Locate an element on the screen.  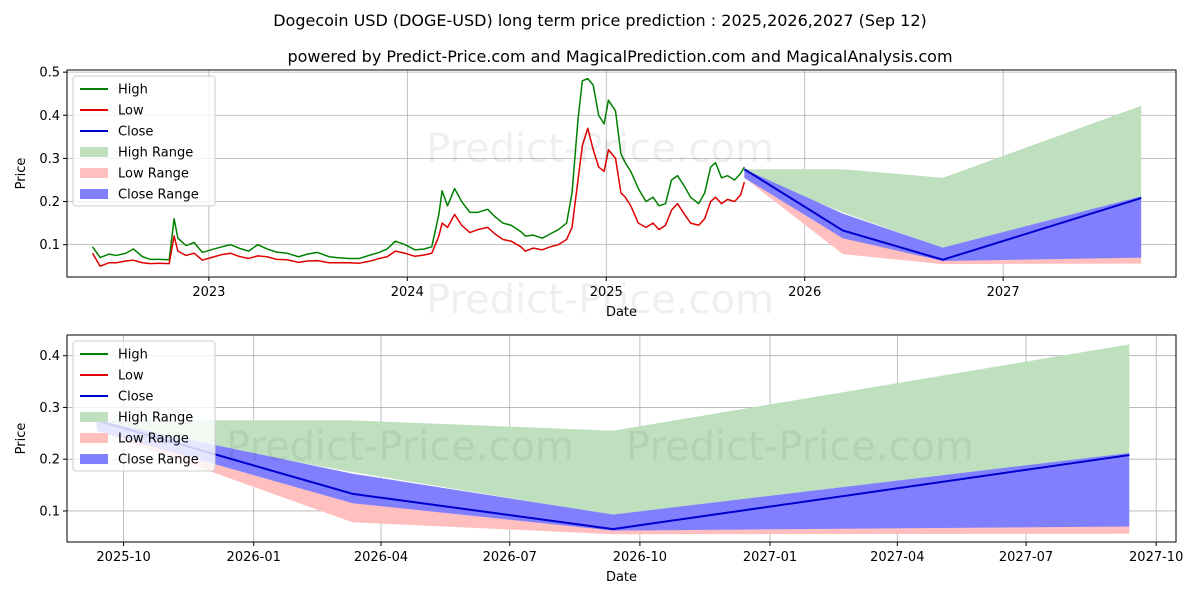
x-tick-label: 2027-10 is located at coordinates (1156, 557).